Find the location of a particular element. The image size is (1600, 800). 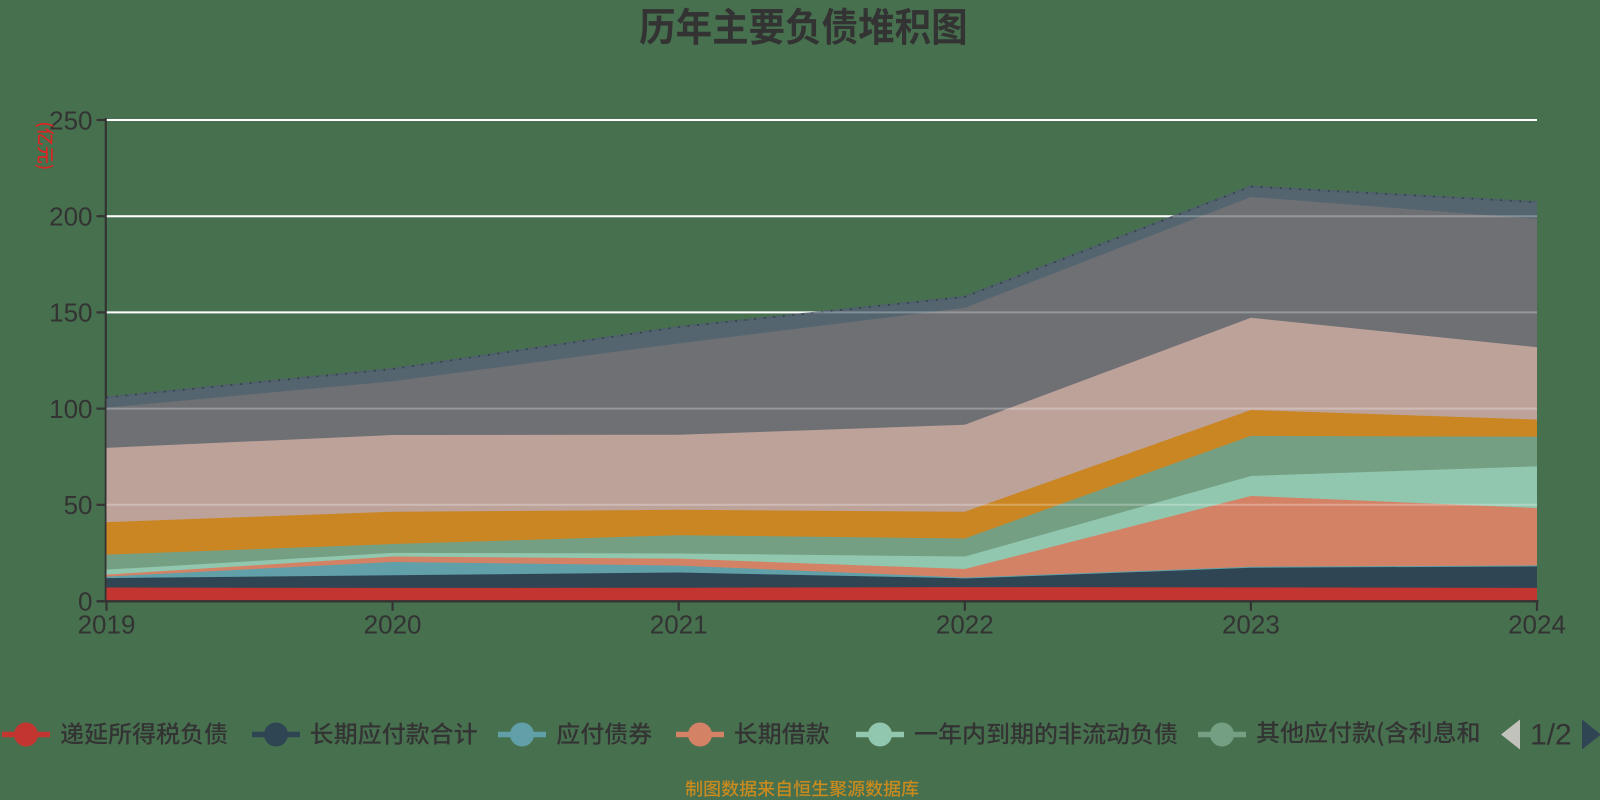

svg-text: 2024 is located at coordinates (1537, 625).